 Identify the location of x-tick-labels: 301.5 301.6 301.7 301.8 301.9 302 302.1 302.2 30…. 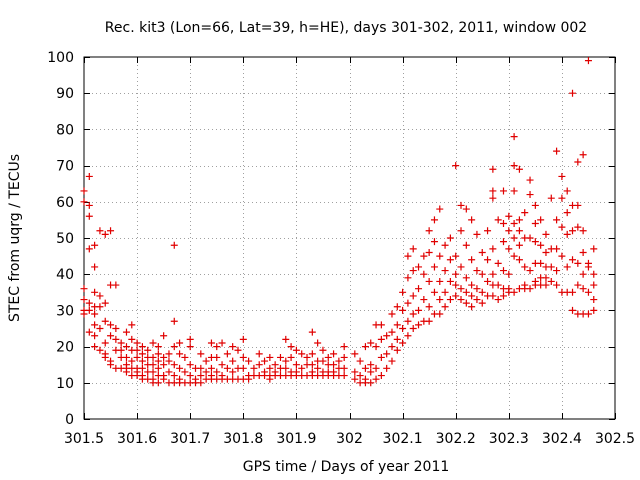
(349, 439).